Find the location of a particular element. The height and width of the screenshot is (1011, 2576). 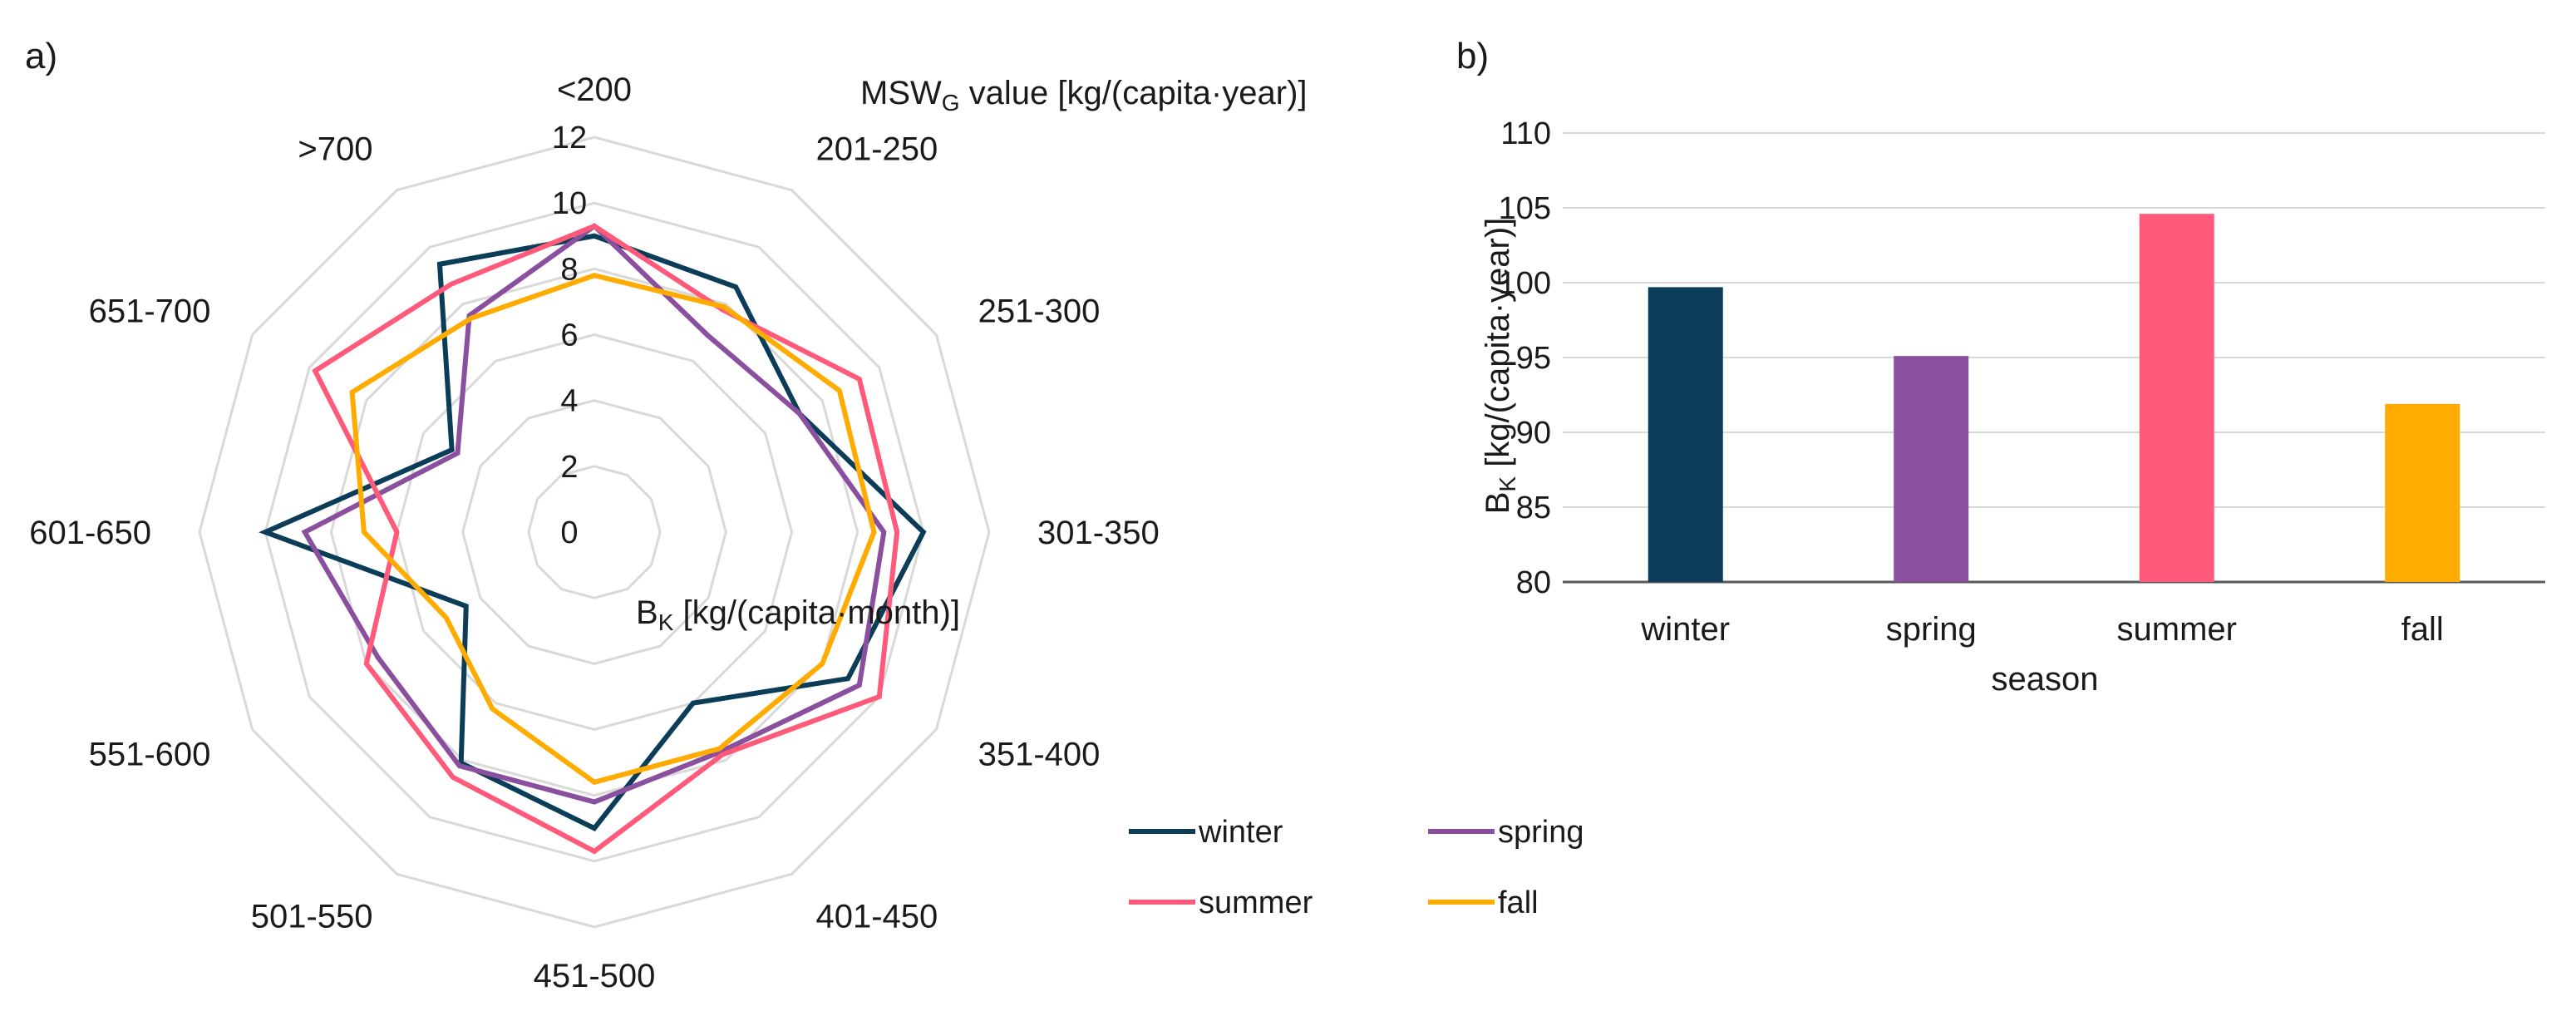

bar-bars is located at coordinates (2054, 398).